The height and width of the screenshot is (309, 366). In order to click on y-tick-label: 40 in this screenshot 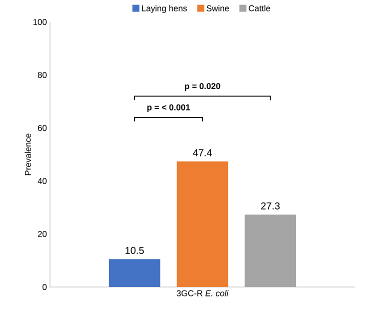, I will do `click(42, 181)`.